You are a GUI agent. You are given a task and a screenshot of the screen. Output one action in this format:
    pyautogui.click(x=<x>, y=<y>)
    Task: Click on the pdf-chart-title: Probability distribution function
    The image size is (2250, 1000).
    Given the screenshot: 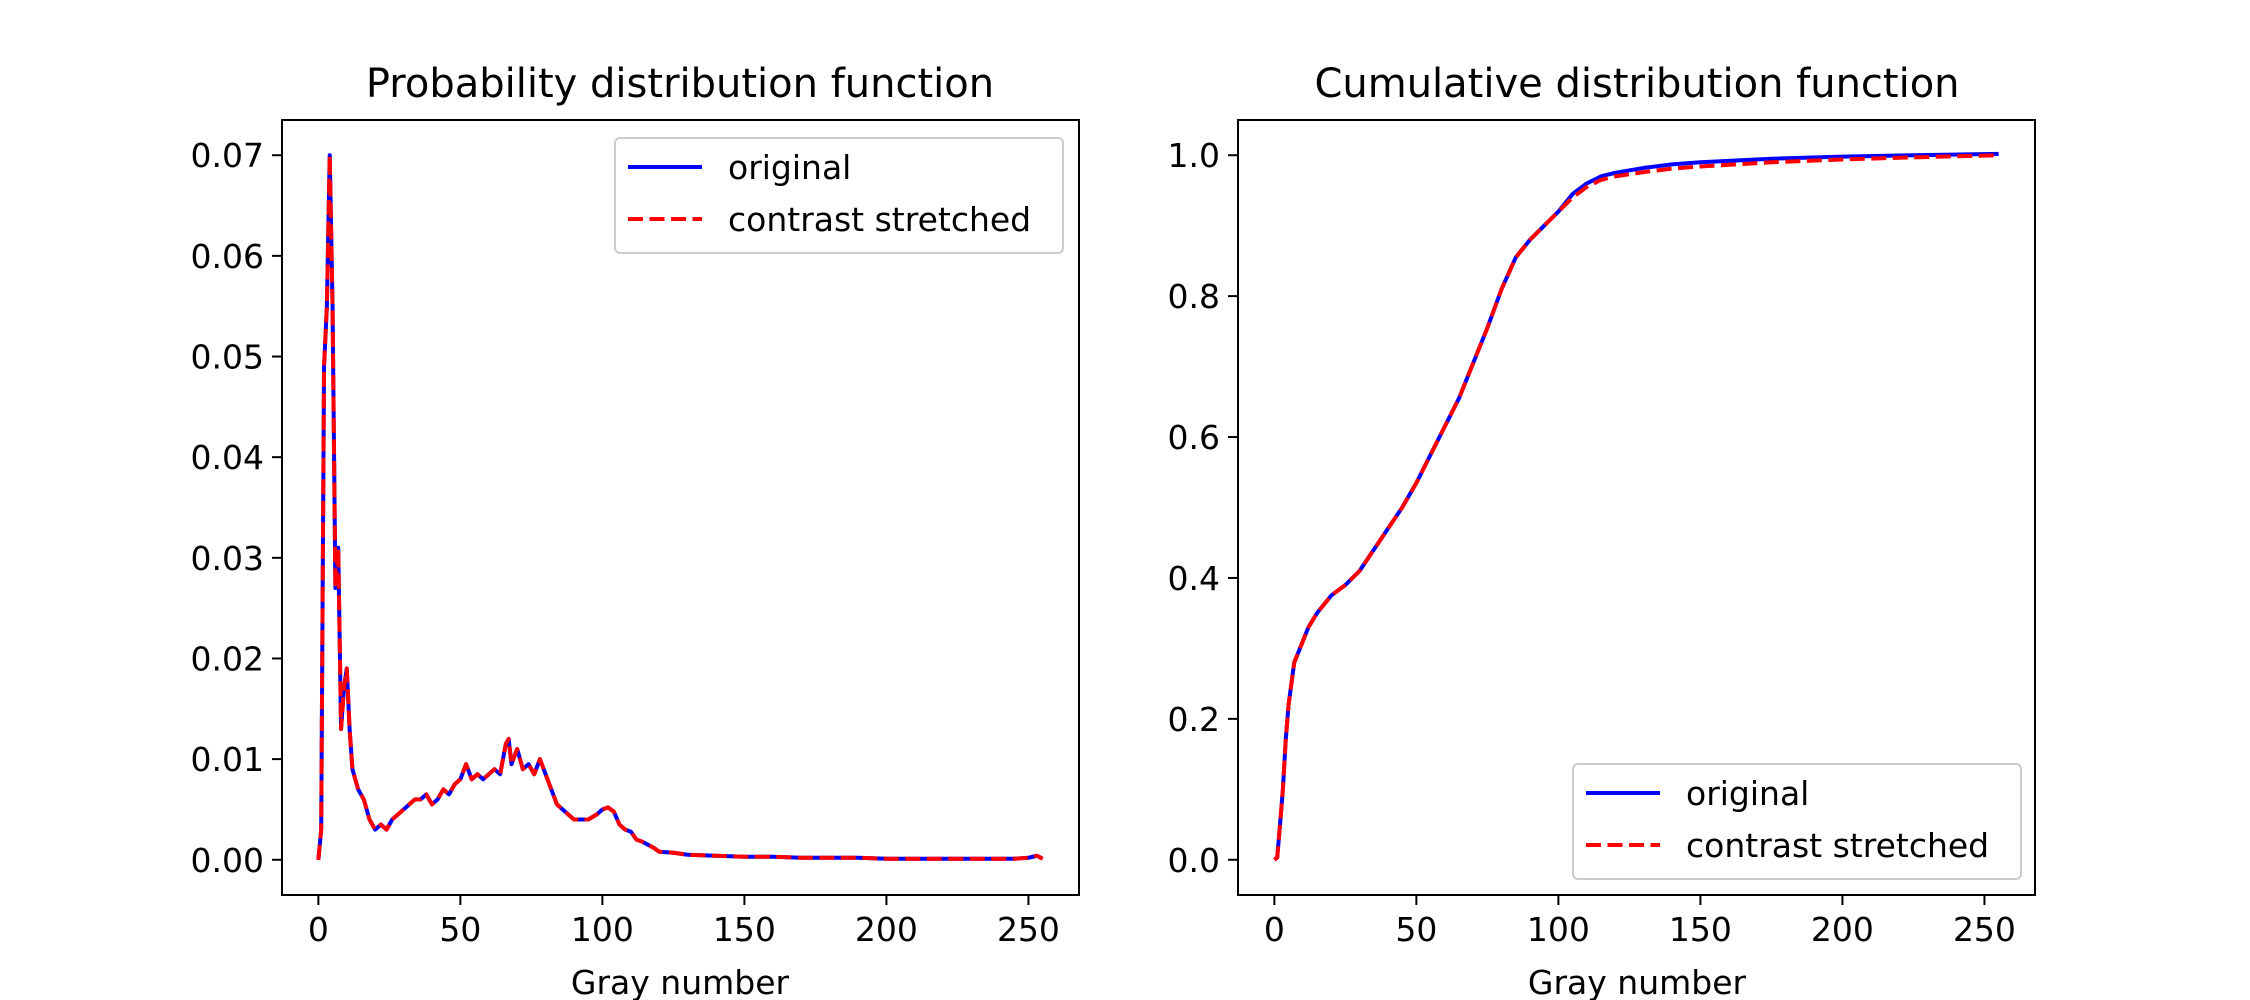 What is the action you would take?
    pyautogui.click(x=680, y=84)
    